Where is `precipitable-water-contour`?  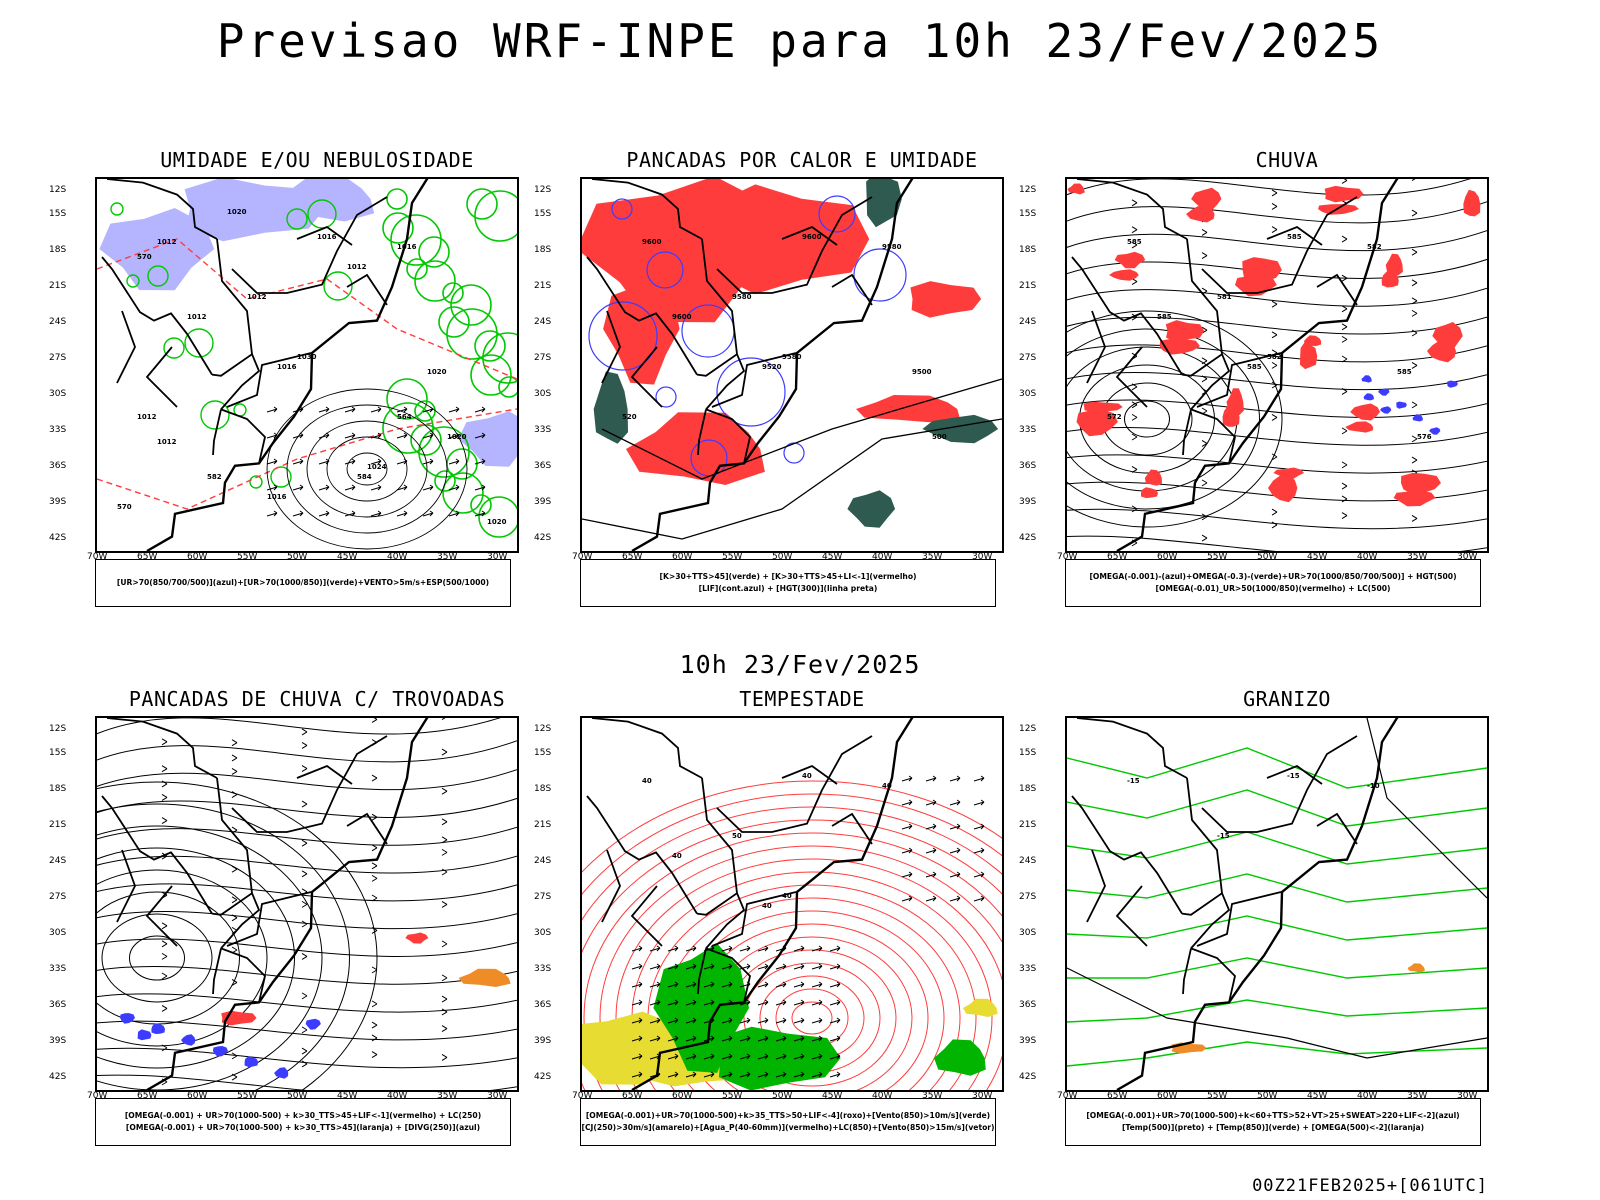
precipitable-water-contour is located at coordinates (792, 826).